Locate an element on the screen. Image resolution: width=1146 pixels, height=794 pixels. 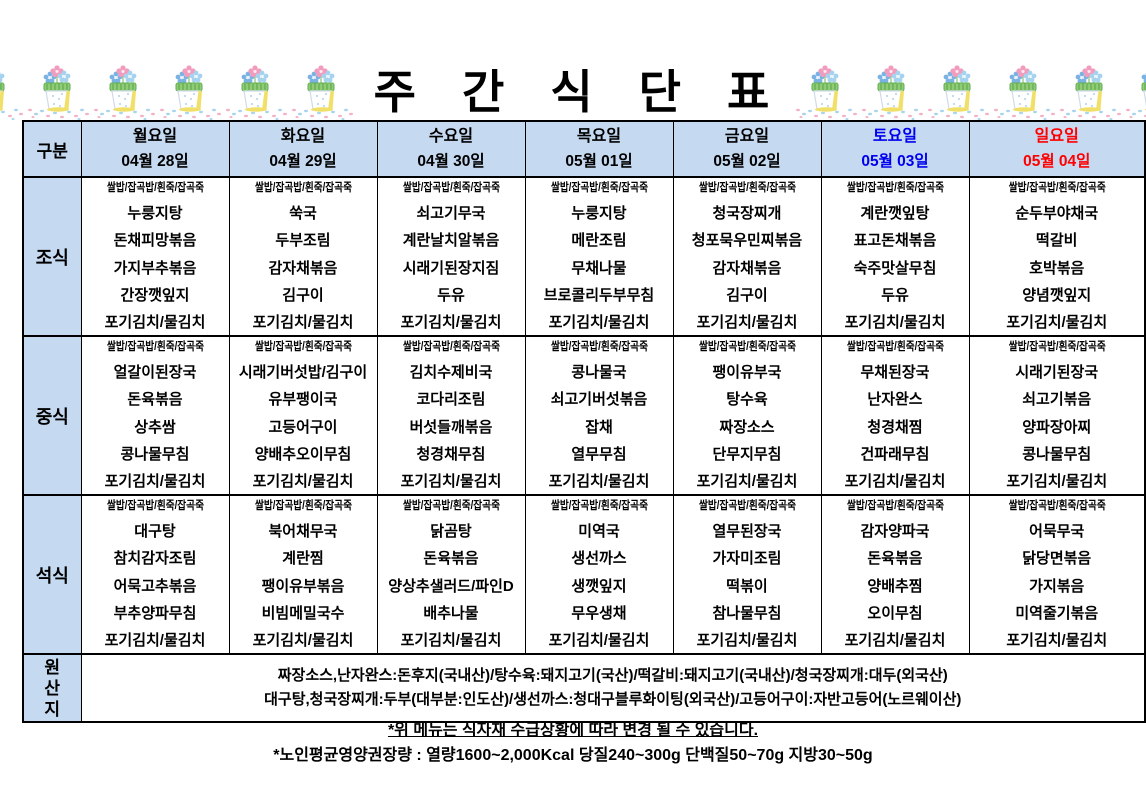
day-header-1: 월요일 04월 28일 is located at coordinates (155, 149).